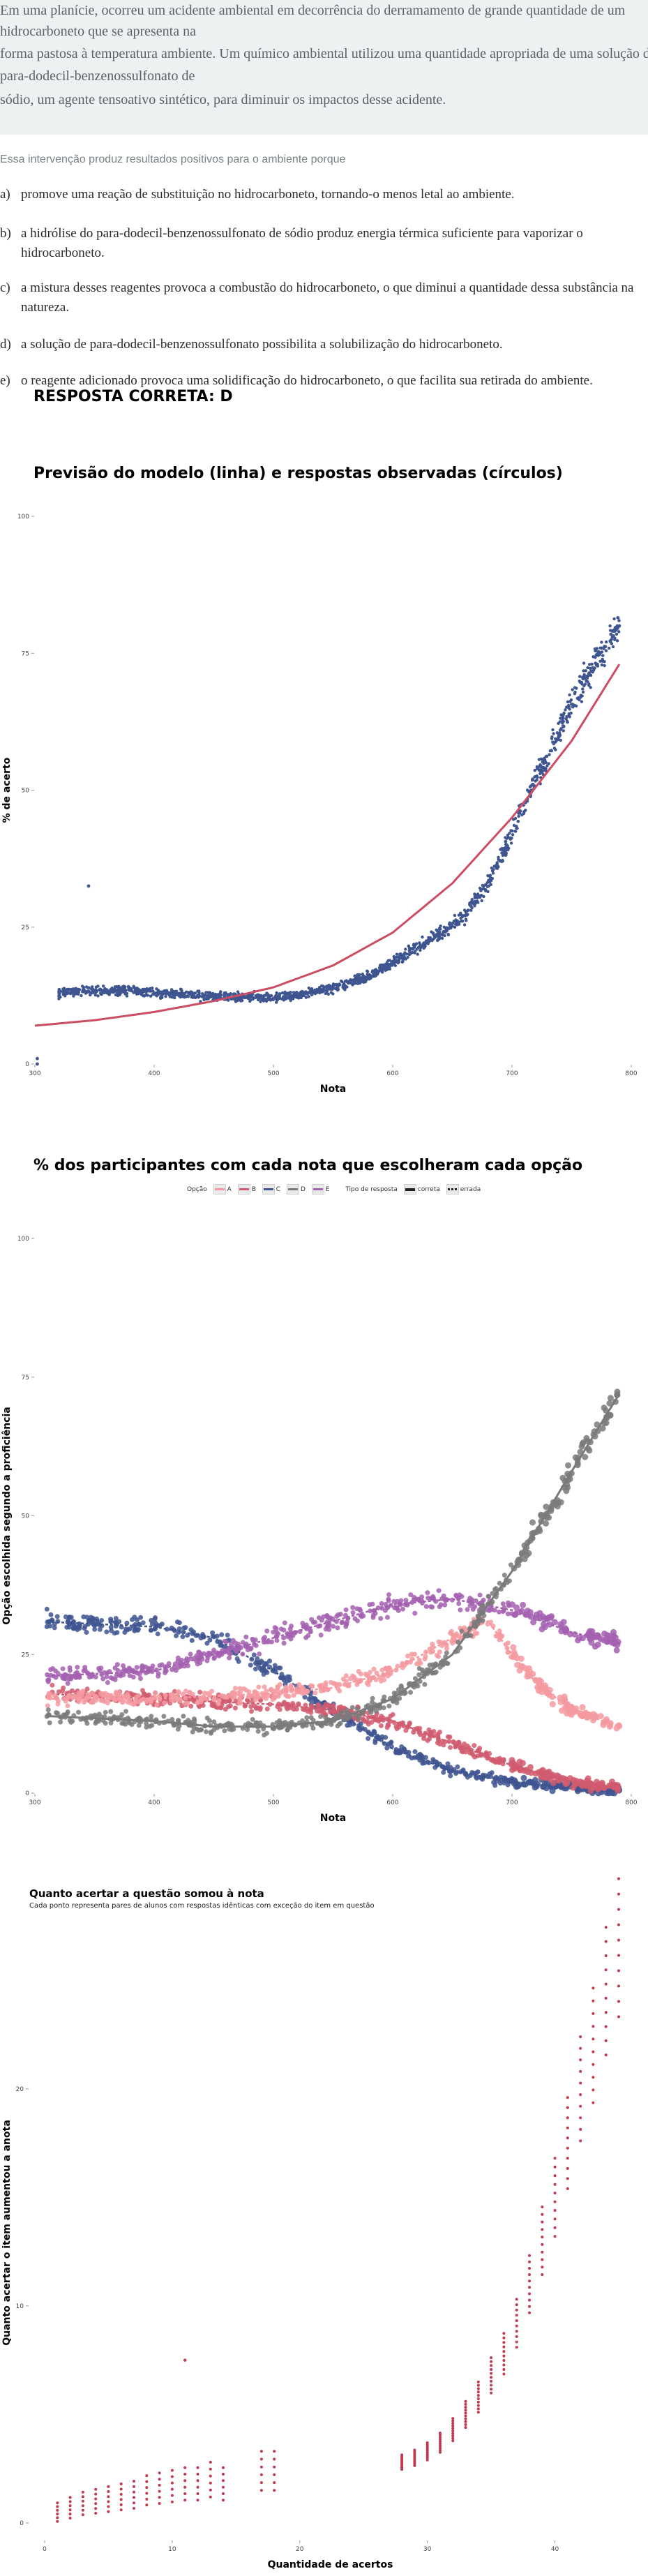 This screenshot has height=2576, width=648. What do you see at coordinates (512, 1802) in the screenshot?
I see `x-tick-label: 700` at bounding box center [512, 1802].